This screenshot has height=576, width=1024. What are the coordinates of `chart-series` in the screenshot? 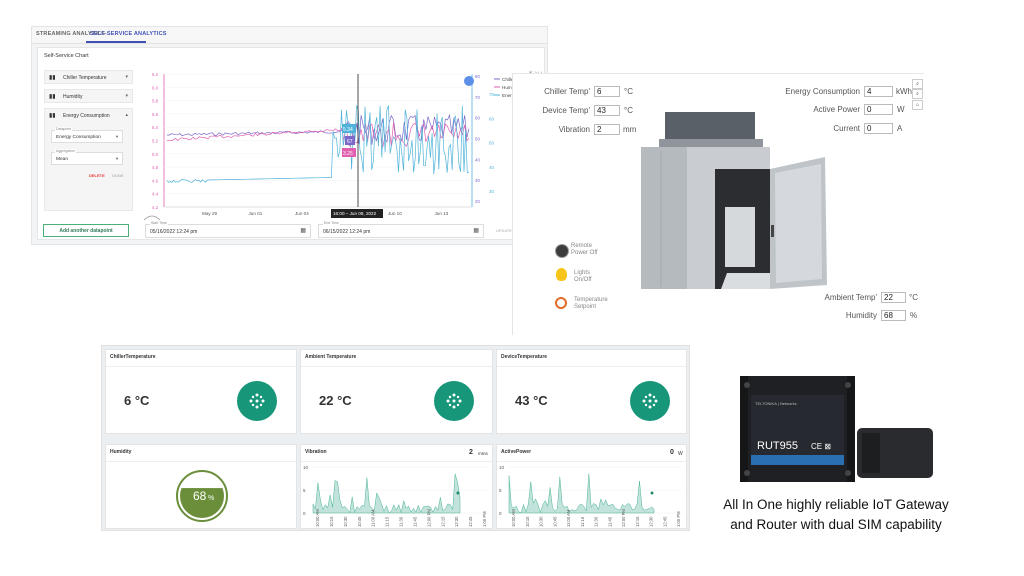 It's located at (318, 144).